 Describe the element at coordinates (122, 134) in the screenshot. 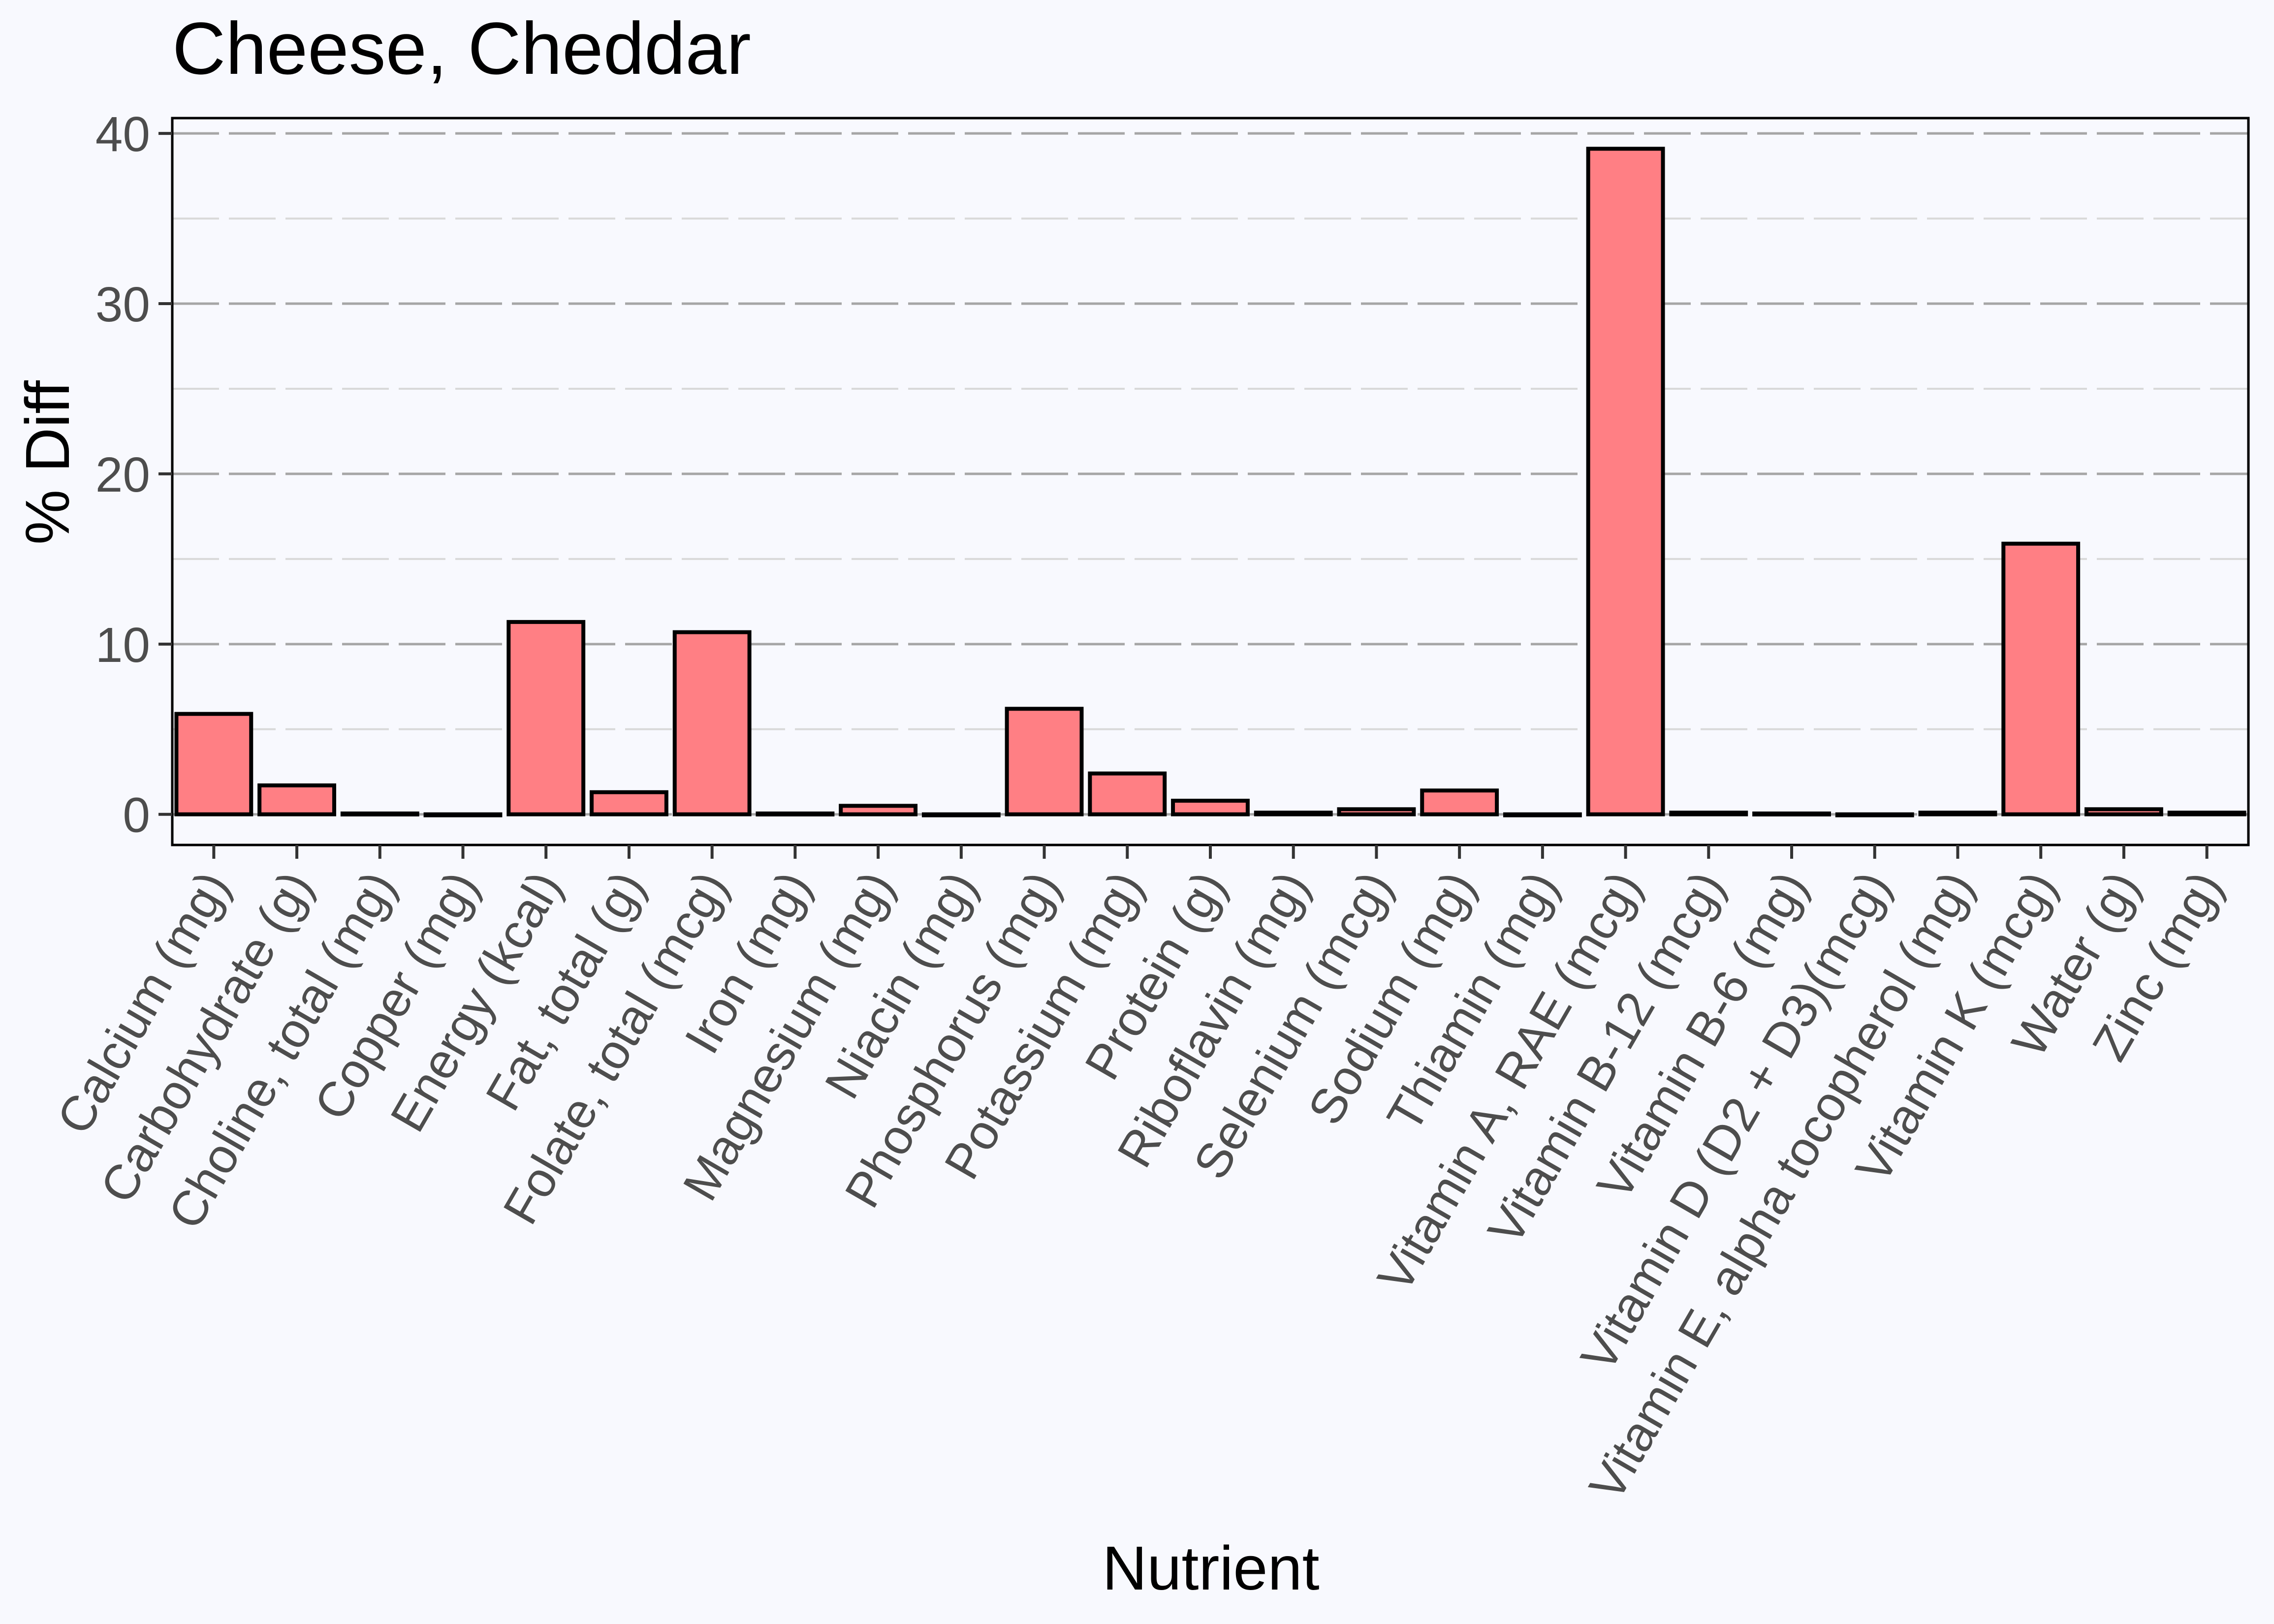

I see `y-tick-label: 40` at that location.